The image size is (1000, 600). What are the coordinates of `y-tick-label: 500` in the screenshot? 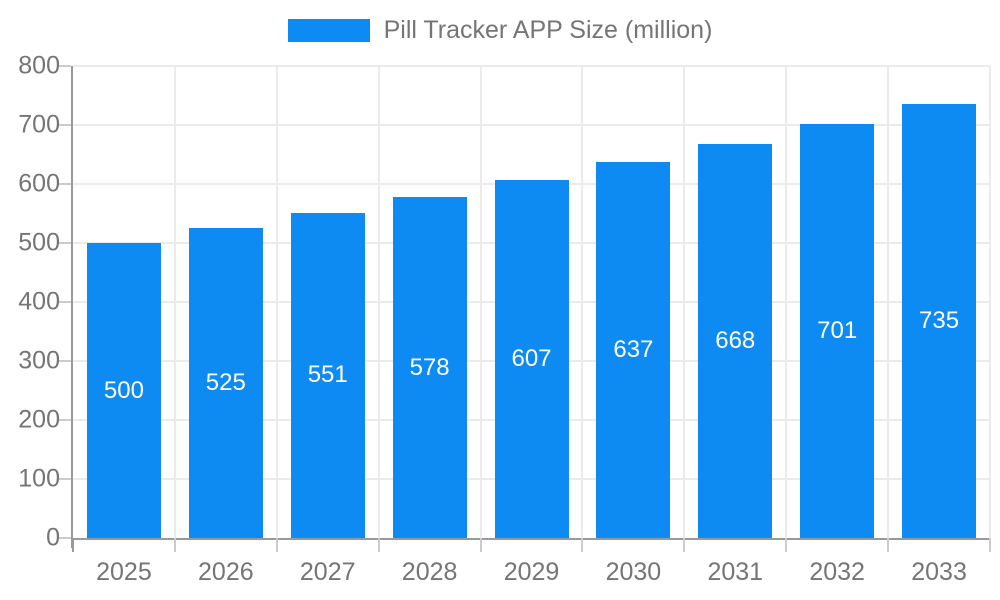 It's located at (39, 242).